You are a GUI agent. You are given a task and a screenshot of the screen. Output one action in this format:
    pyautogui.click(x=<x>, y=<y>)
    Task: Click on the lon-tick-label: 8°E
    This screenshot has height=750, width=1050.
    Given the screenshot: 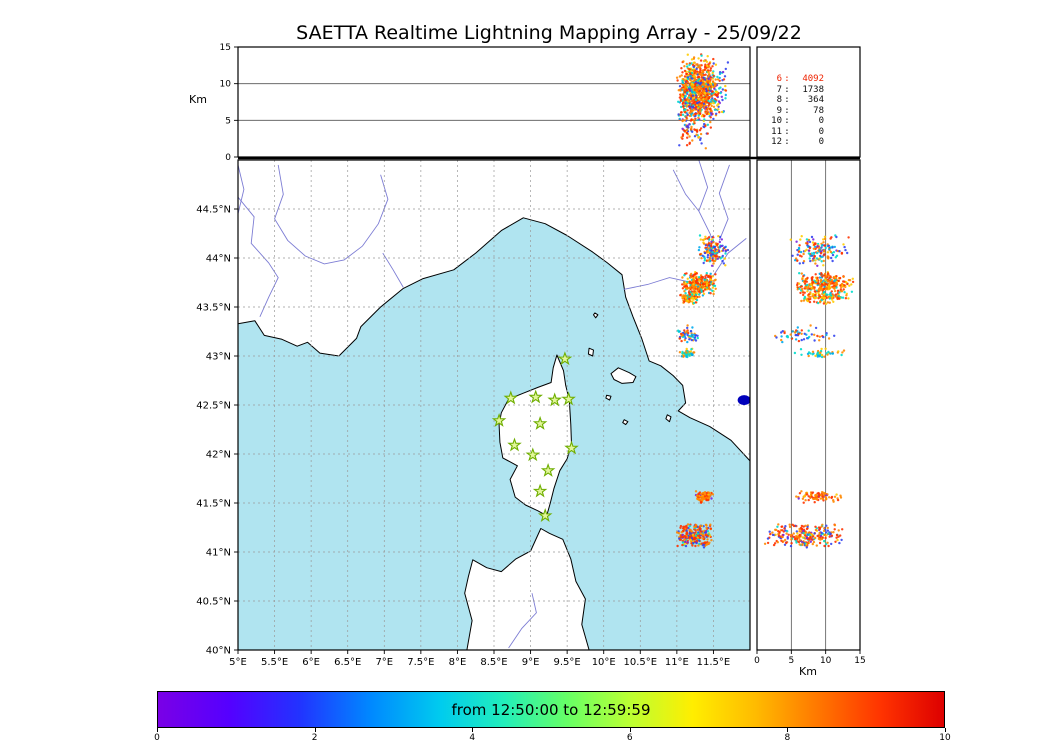 What is the action you would take?
    pyautogui.click(x=458, y=662)
    